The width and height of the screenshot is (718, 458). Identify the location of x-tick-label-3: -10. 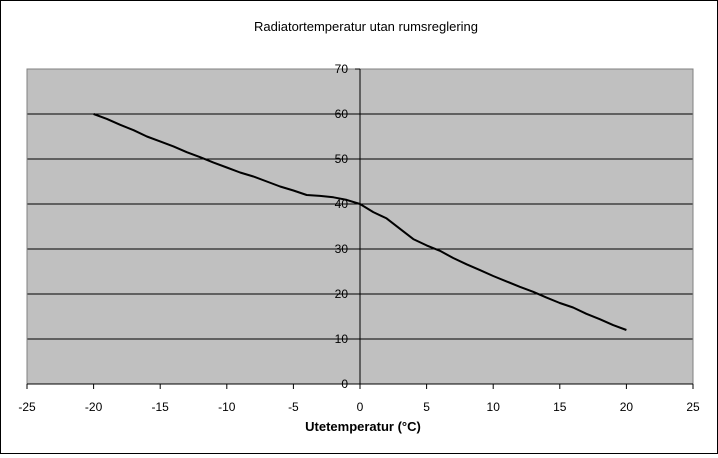
(227, 407).